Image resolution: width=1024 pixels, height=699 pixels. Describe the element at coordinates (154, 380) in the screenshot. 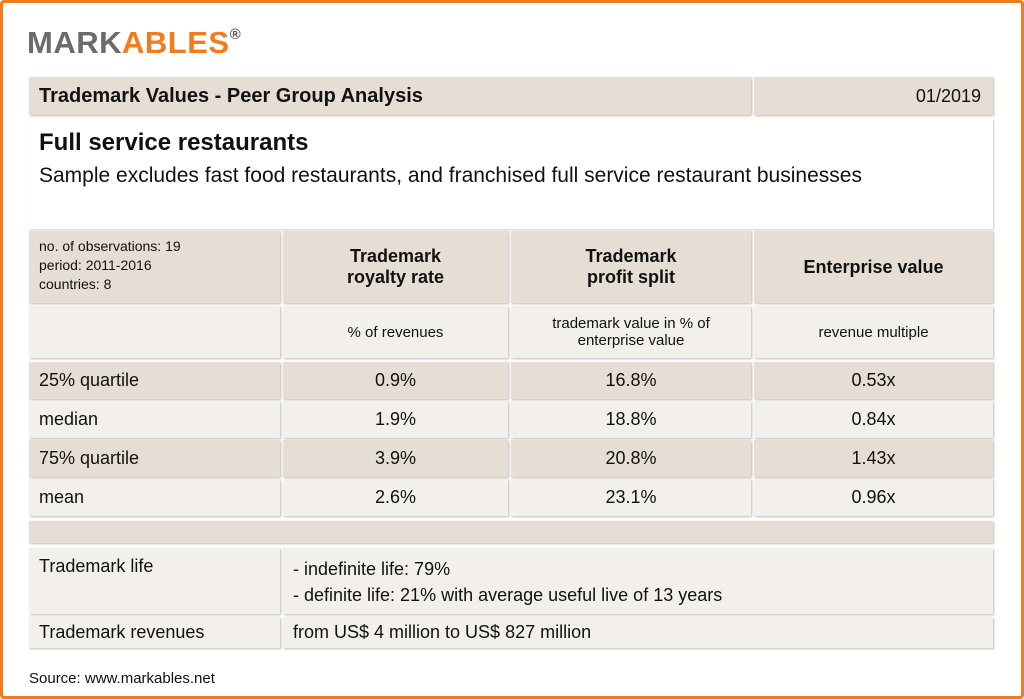

I see `row-label: 25% quartile` at that location.